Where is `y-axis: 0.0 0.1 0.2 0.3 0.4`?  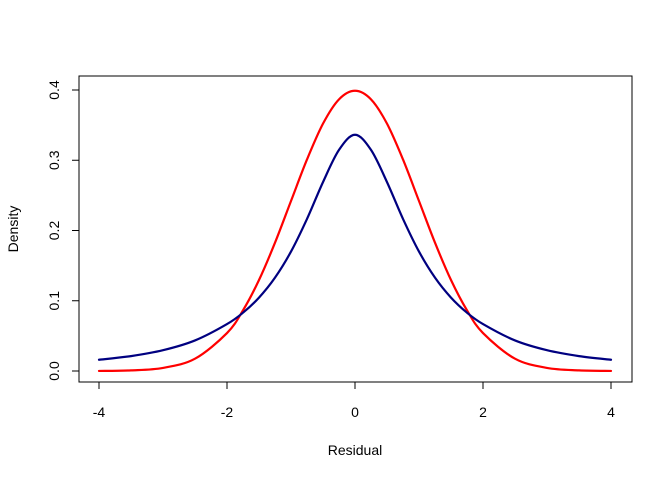
y-axis: 0.0 0.1 0.2 0.3 0.4 is located at coordinates (63, 230).